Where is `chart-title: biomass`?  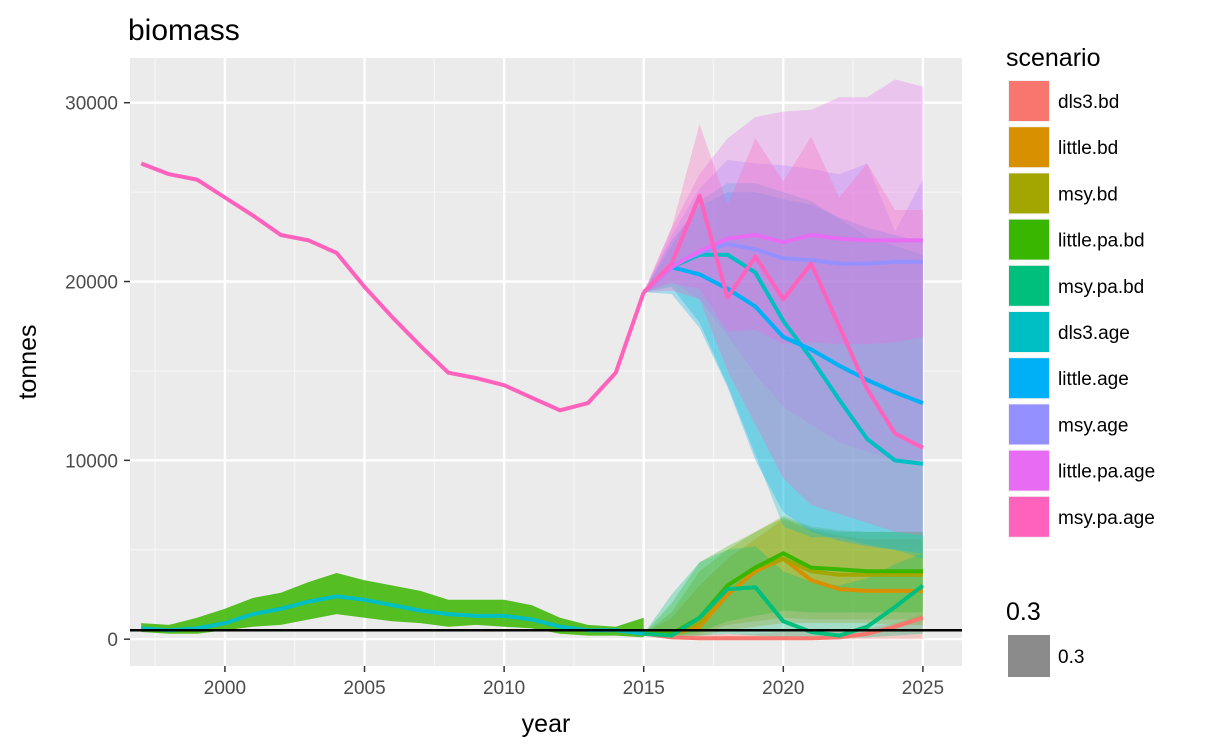
chart-title: biomass is located at coordinates (184, 30).